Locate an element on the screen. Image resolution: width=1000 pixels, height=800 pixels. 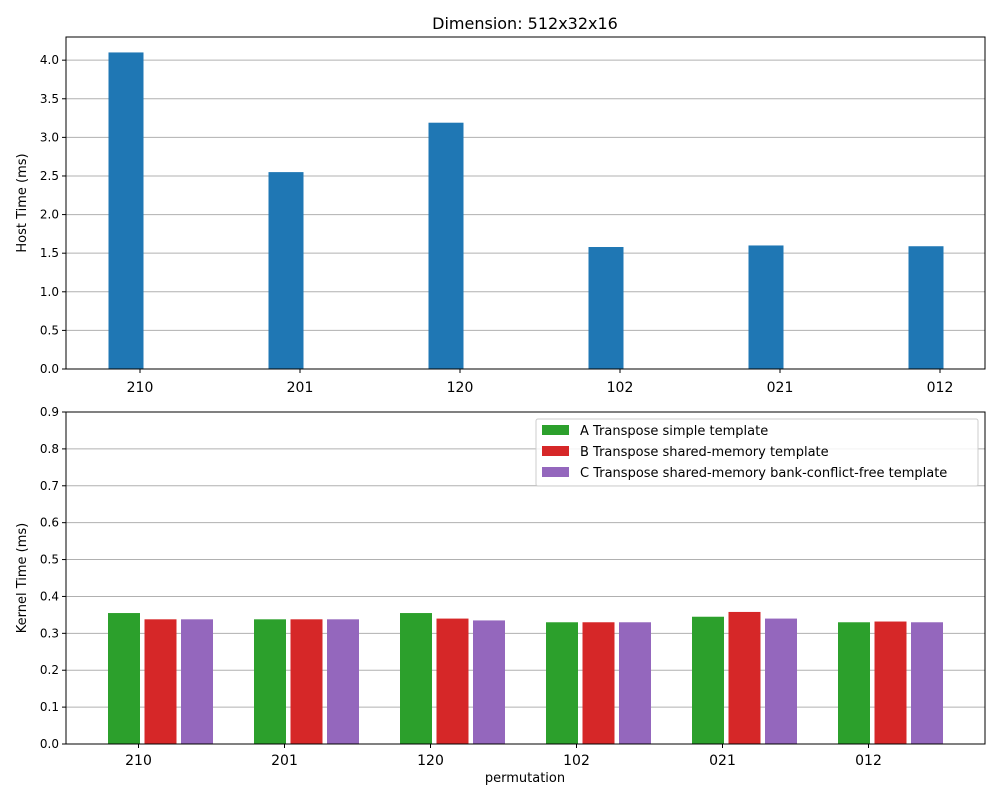
y-tick-label: 0.8 is located at coordinates (49, 449).